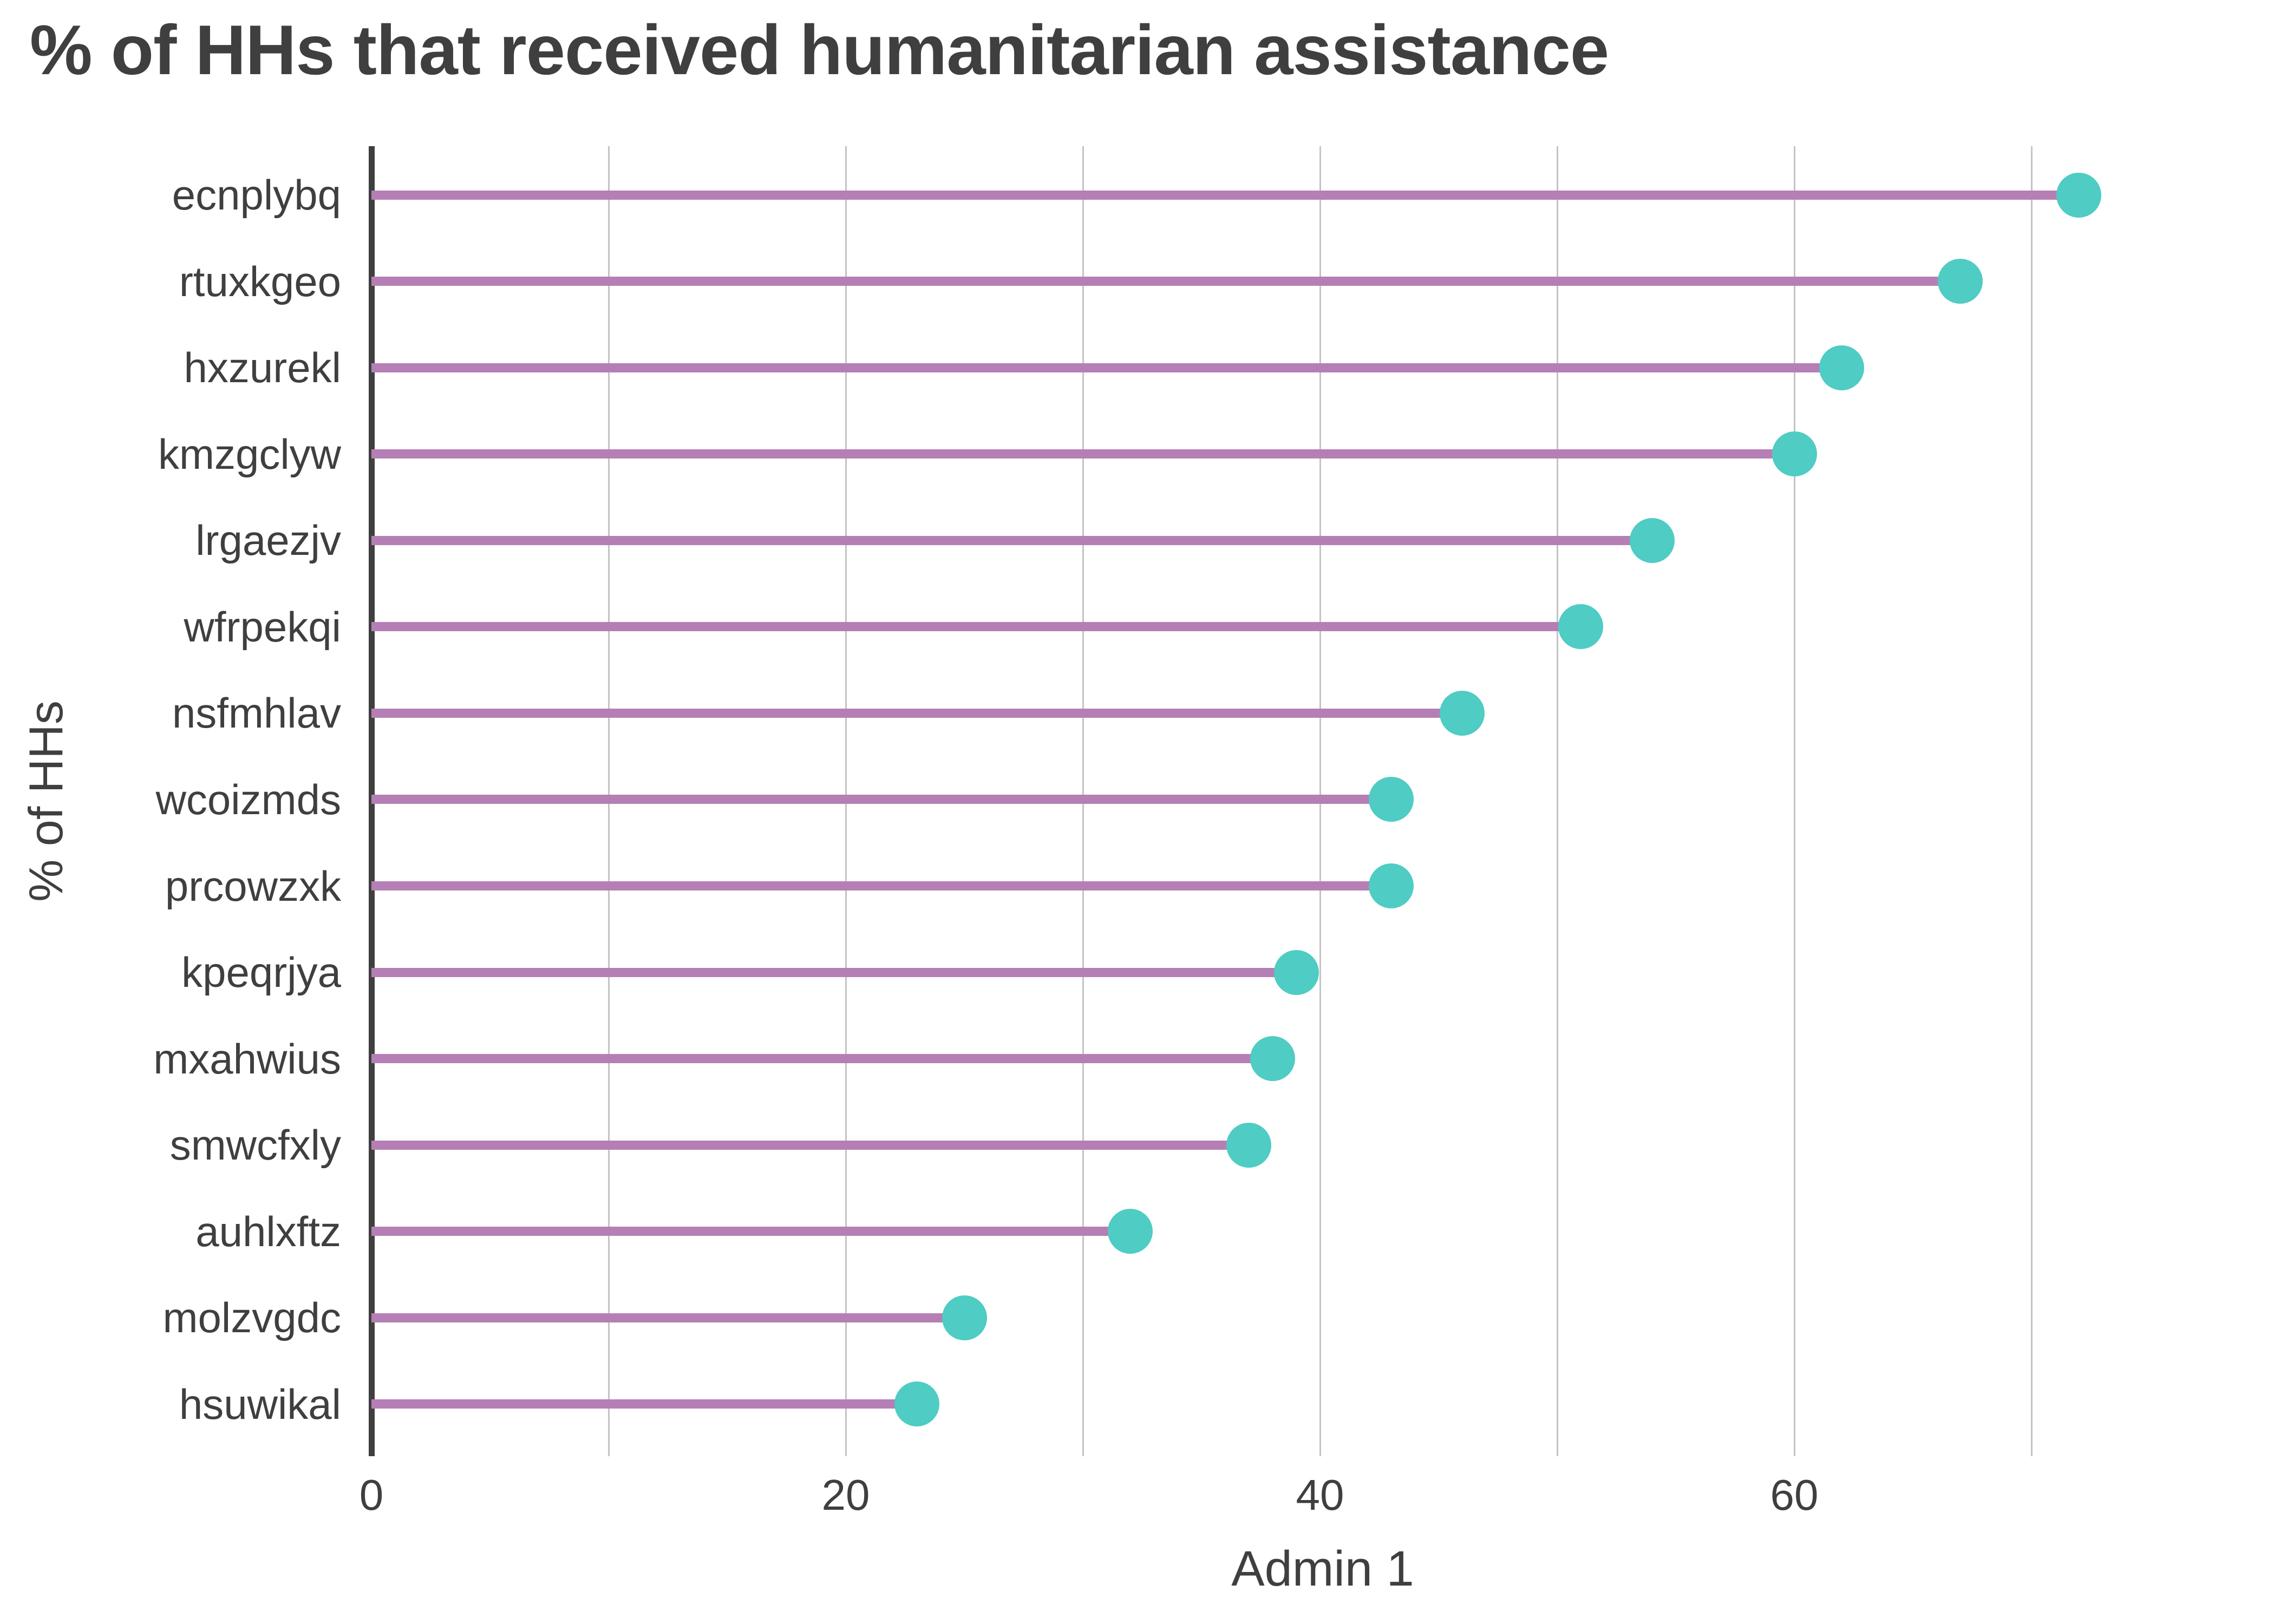 The width and height of the screenshot is (2274, 1624). I want to click on category-label: wfrpekqi, so click(263, 627).